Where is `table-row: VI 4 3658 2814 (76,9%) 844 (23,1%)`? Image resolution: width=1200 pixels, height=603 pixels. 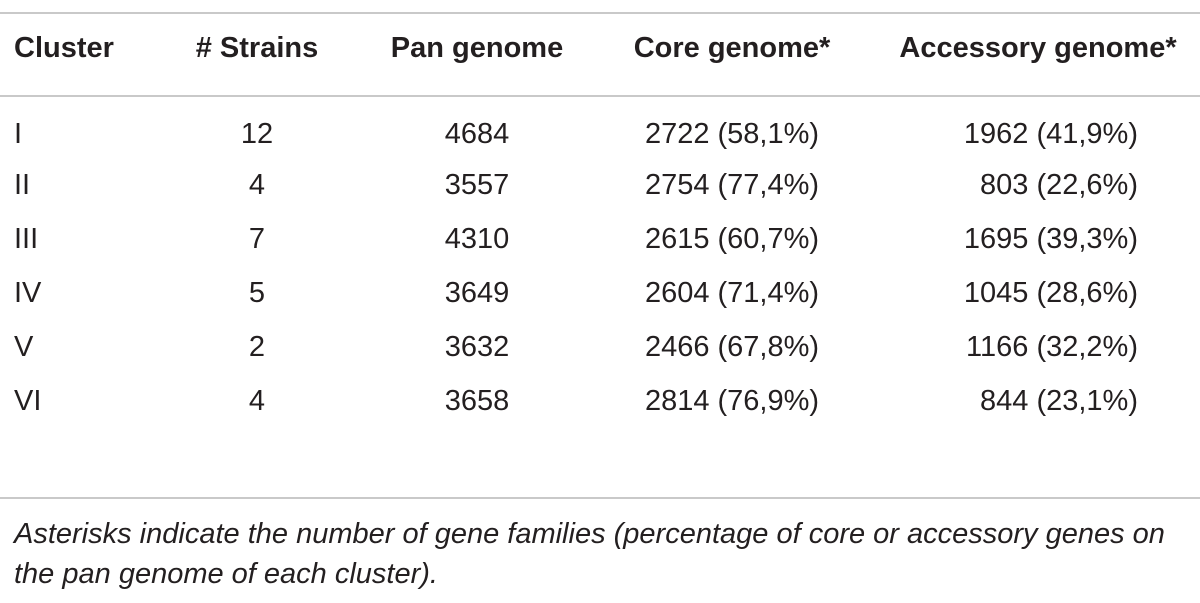
table-row: VI 4 3658 2814 (76,9%) 844 (23,1%) is located at coordinates (600, 401).